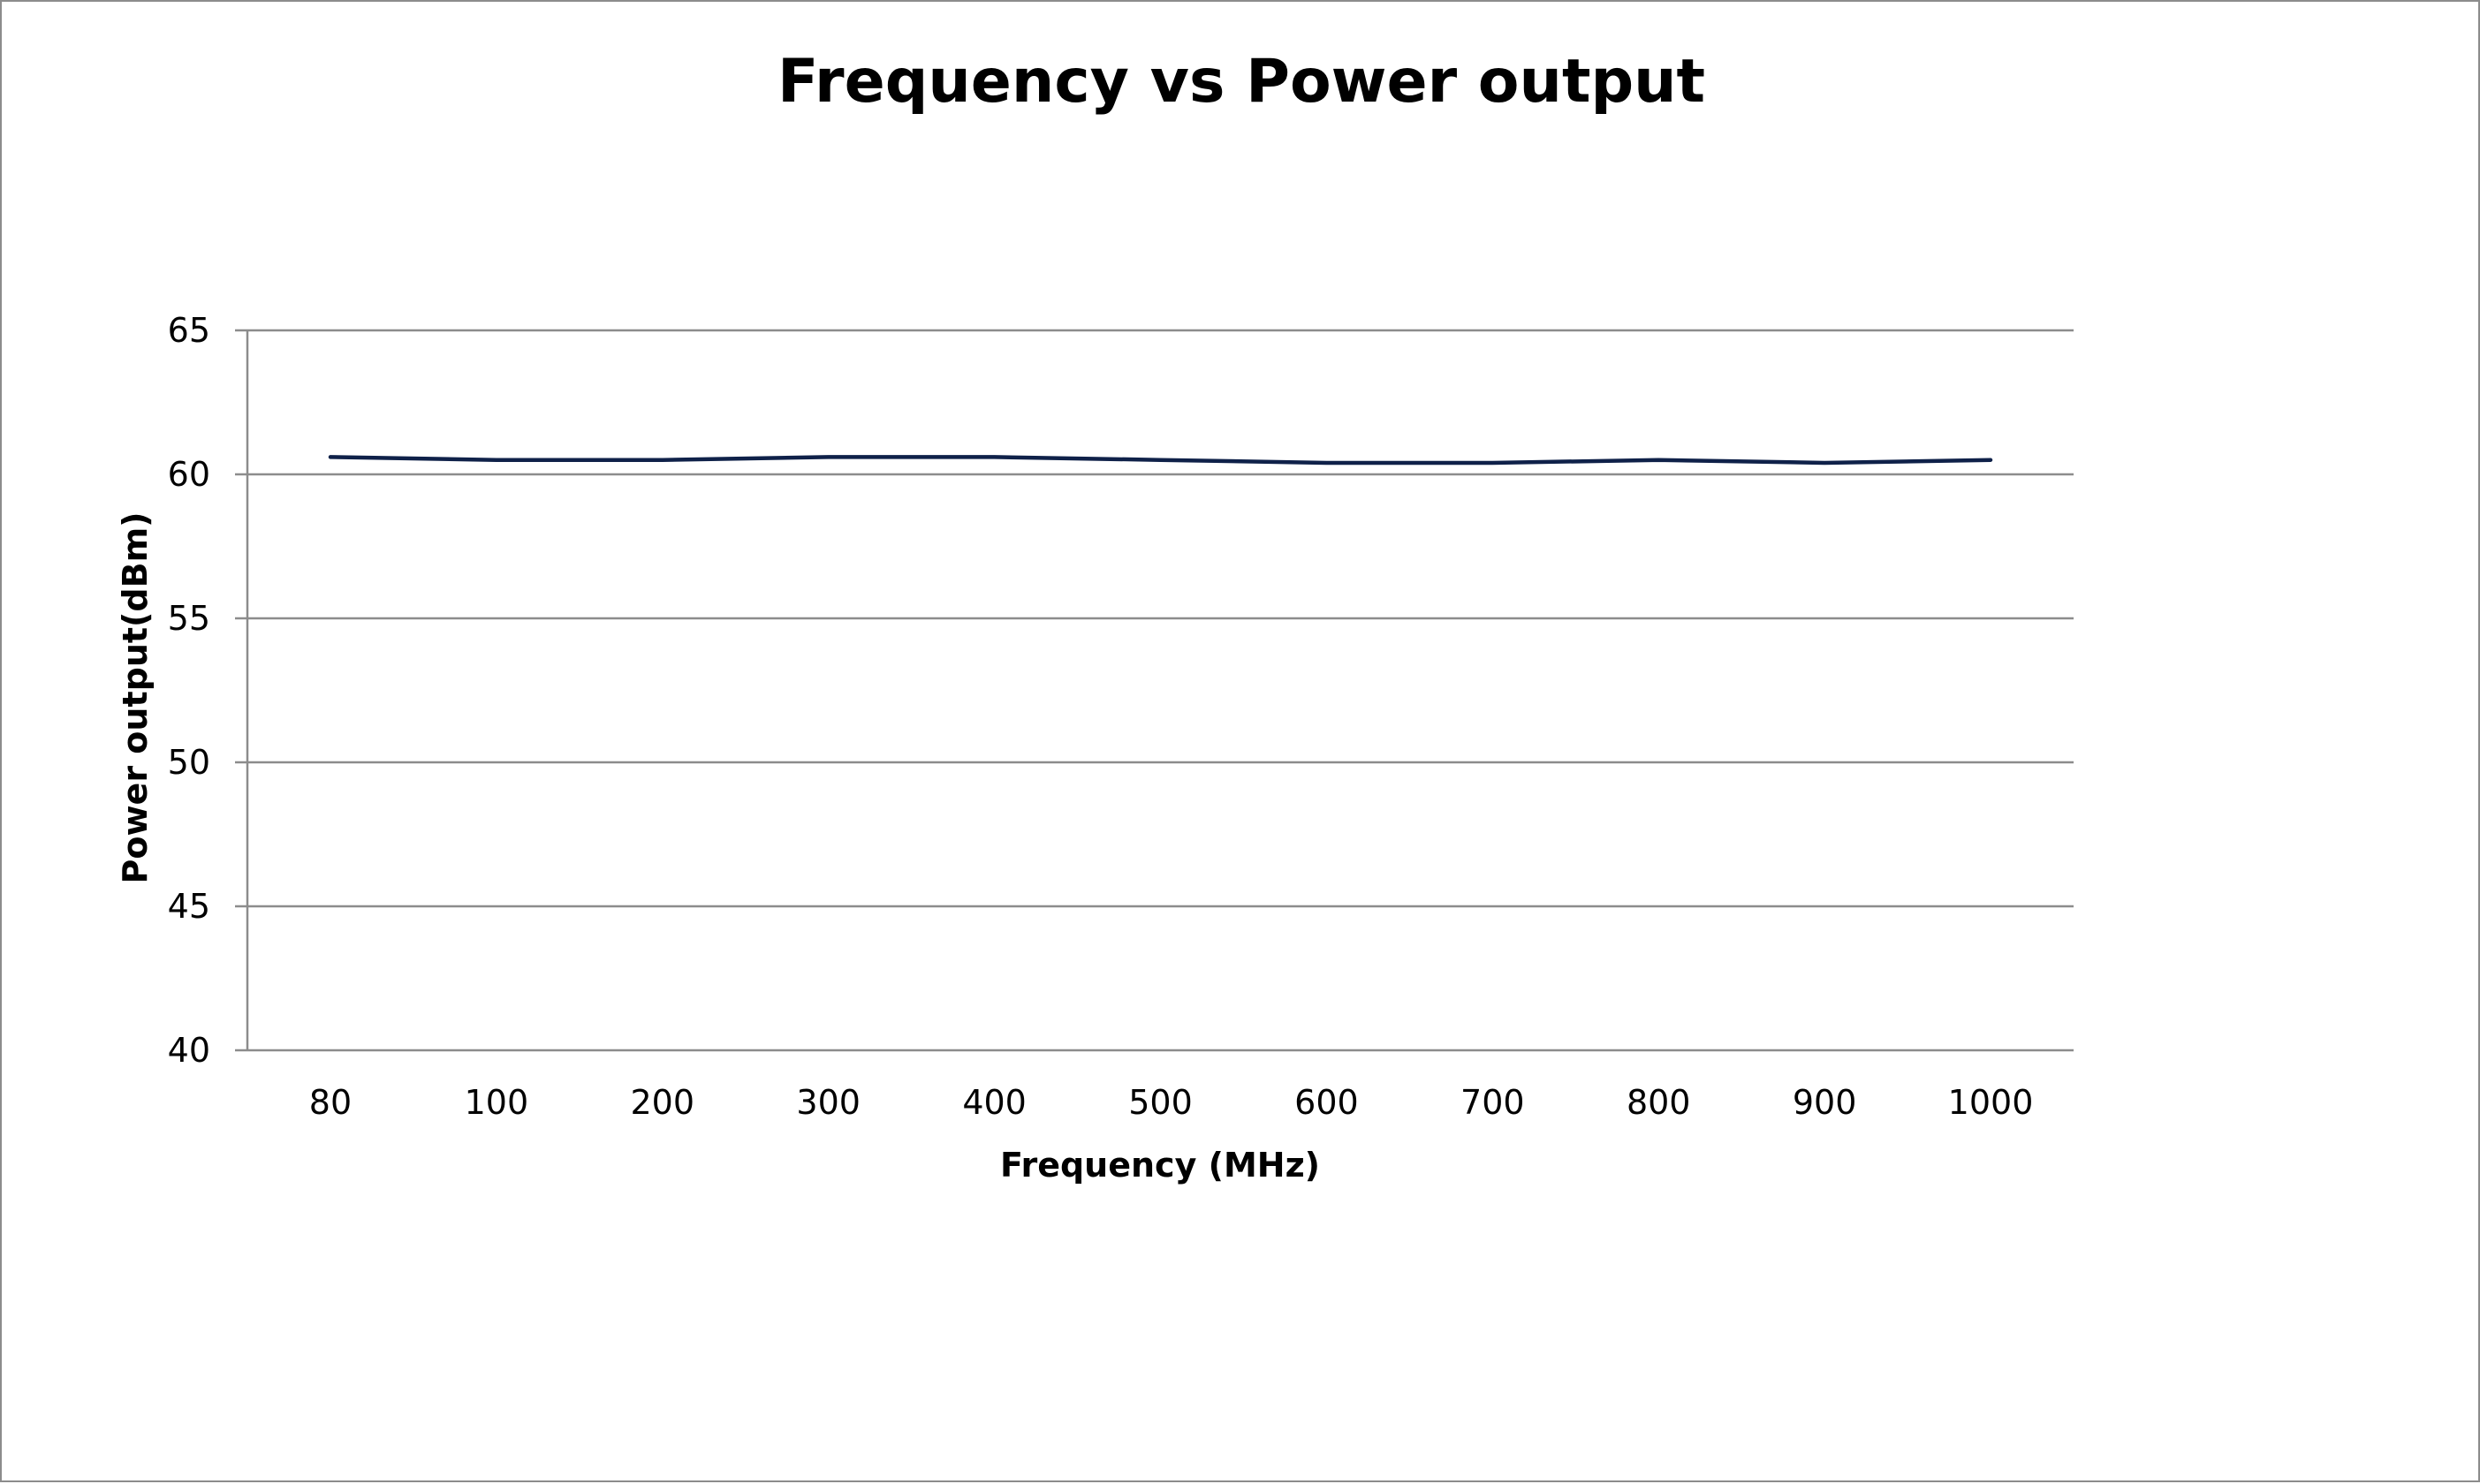 The height and width of the screenshot is (1484, 2480). Describe the element at coordinates (189, 906) in the screenshot. I see `y-tick-label: 45` at that location.